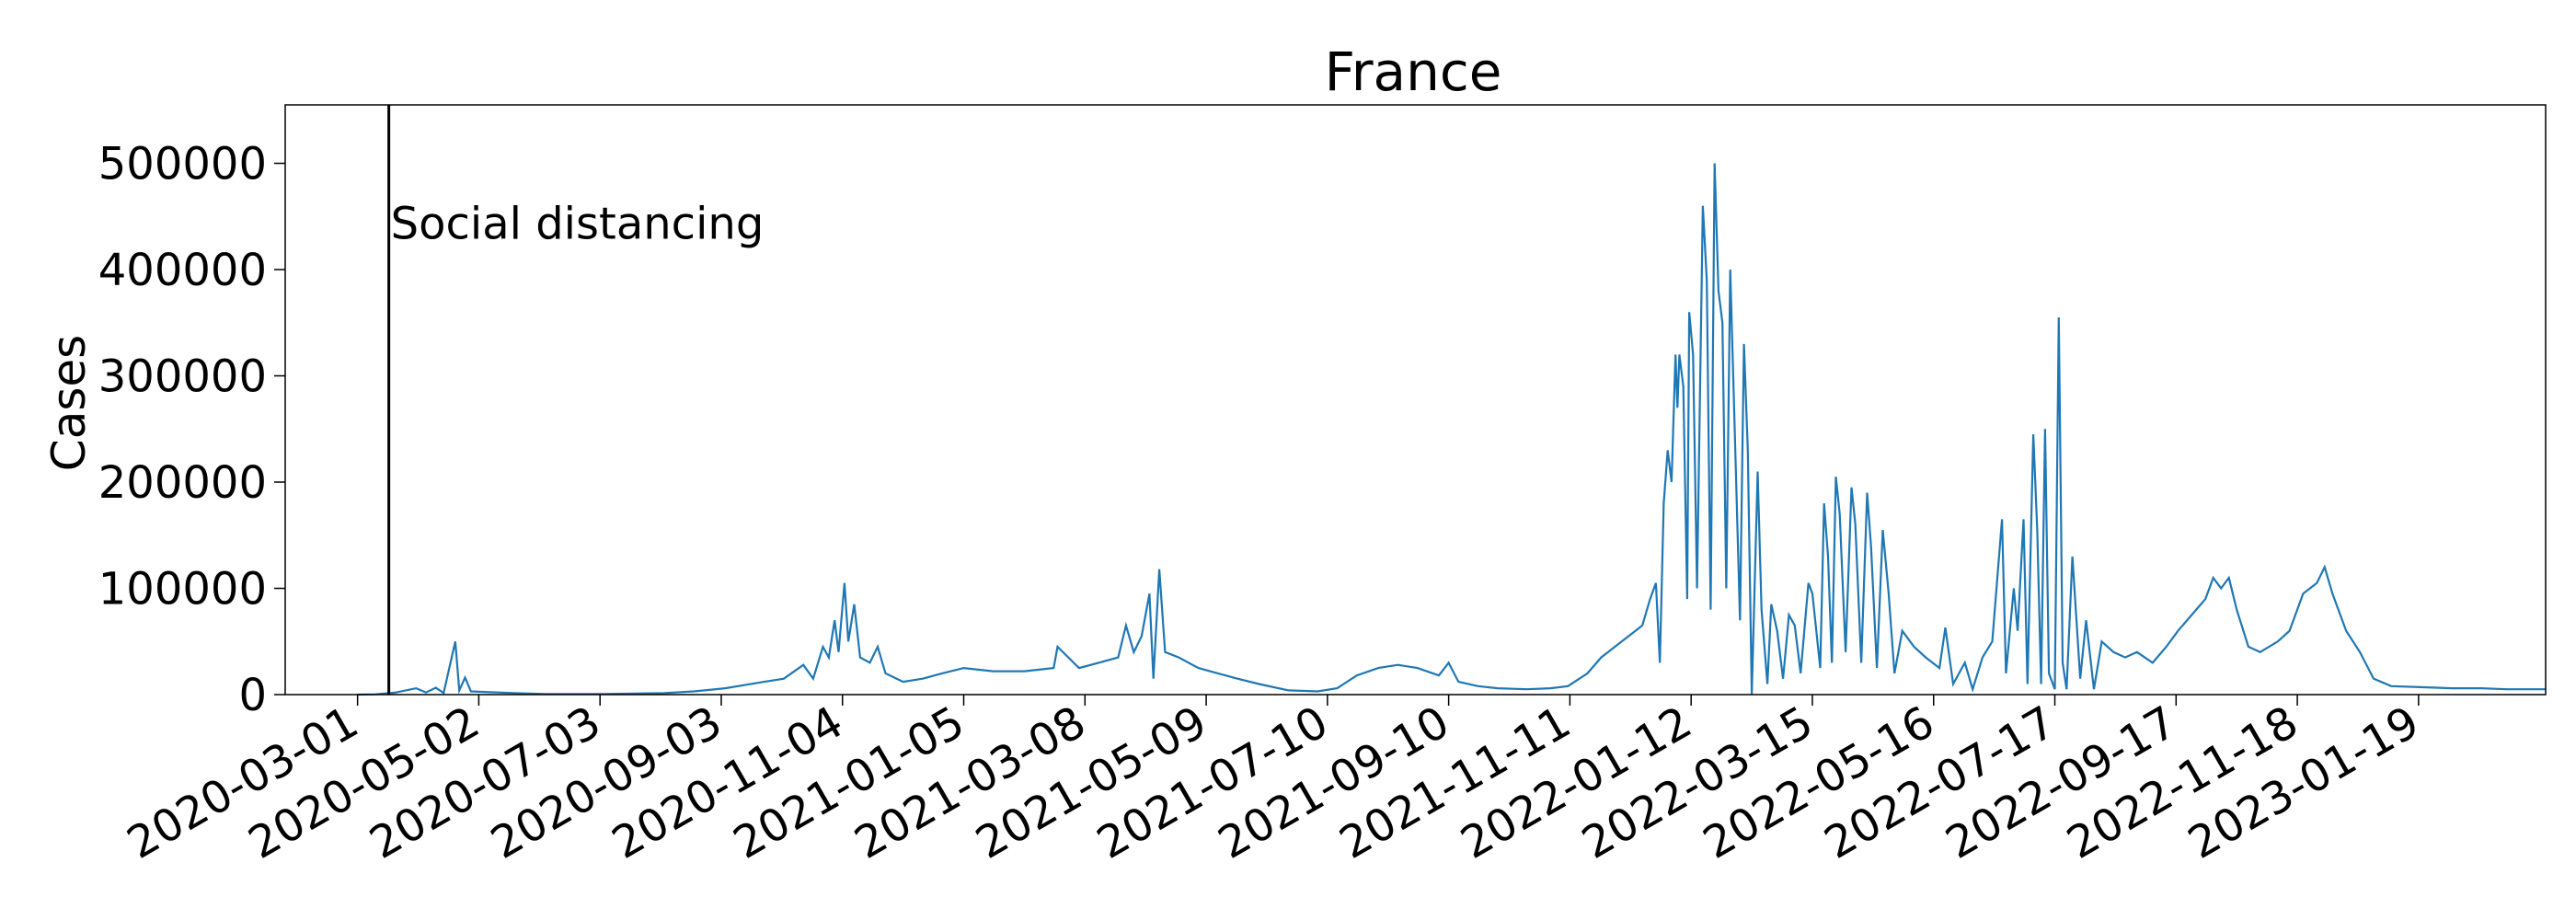  Describe the element at coordinates (182, 483) in the screenshot. I see `y-tick-label: 200000` at that location.